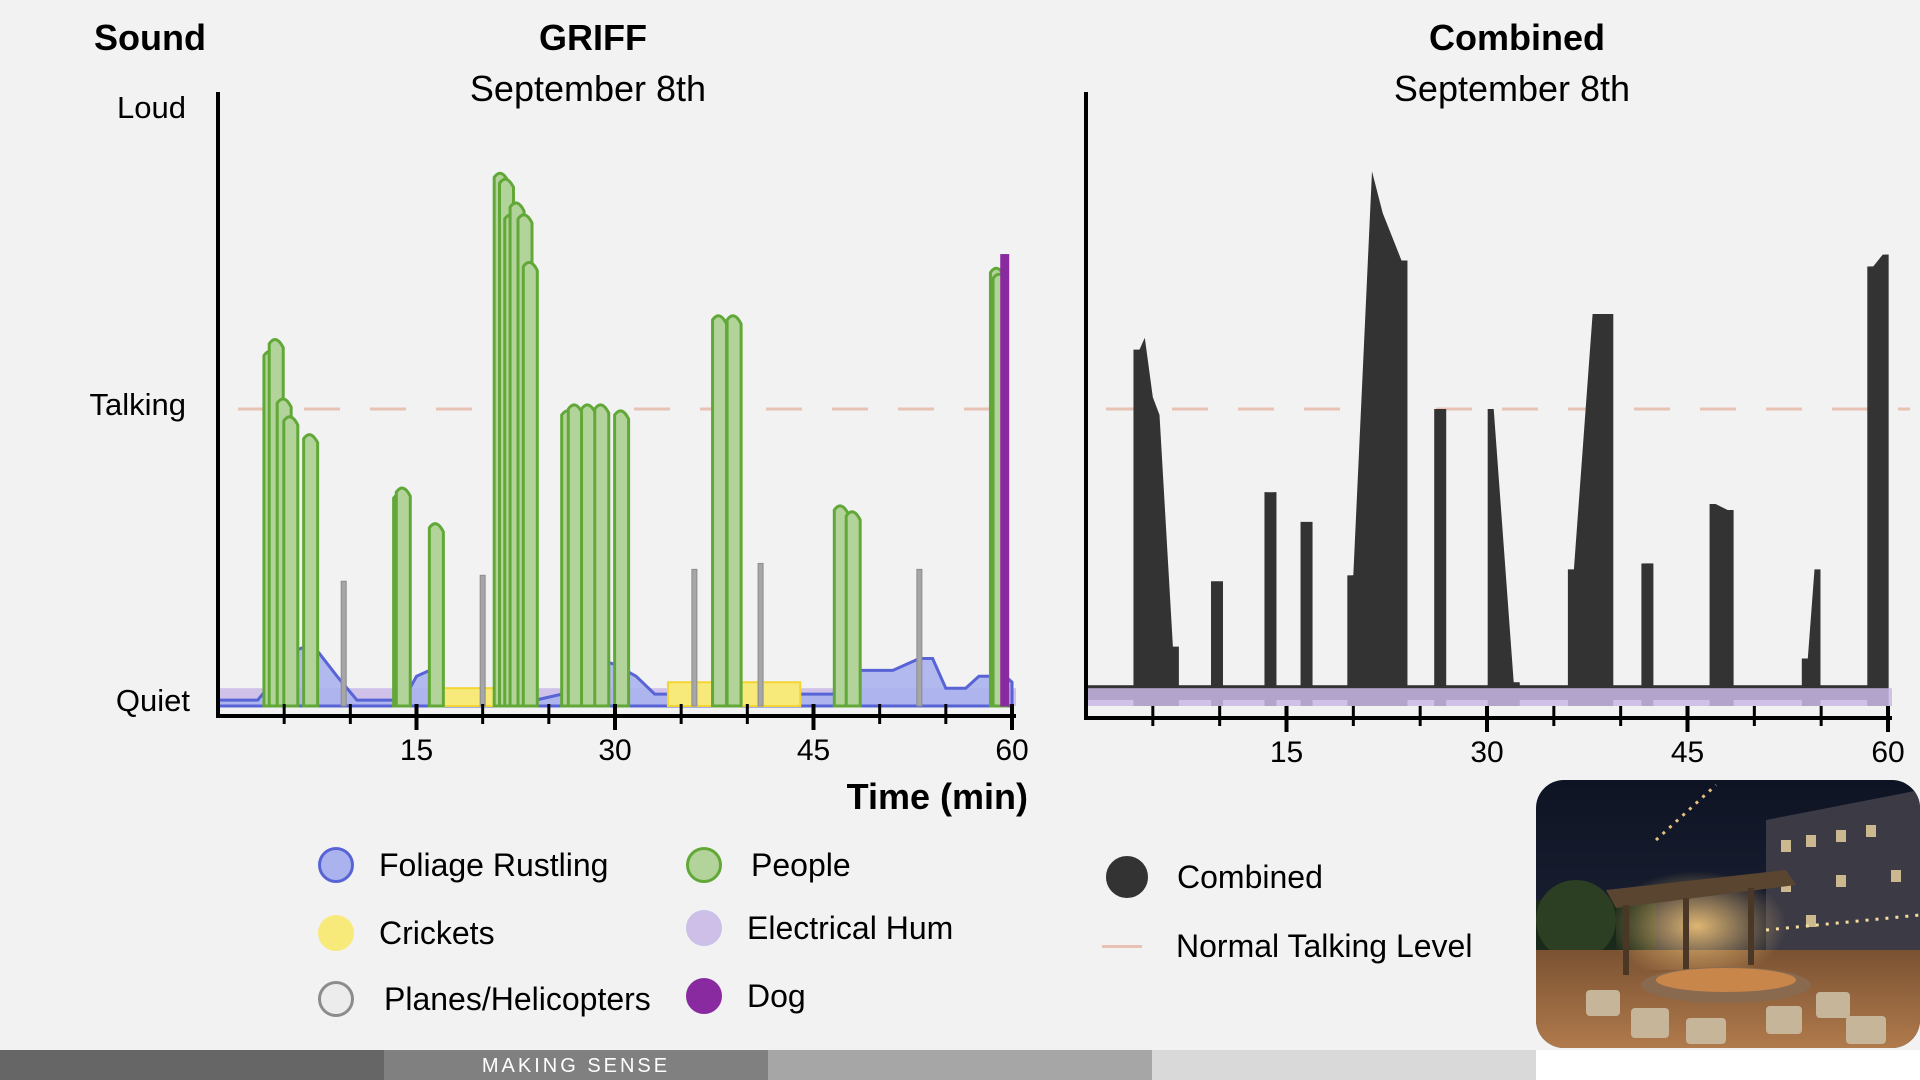 This screenshot has width=1920, height=1080. Describe the element at coordinates (336, 933) in the screenshot. I see `crickets-swatch-icon` at that location.